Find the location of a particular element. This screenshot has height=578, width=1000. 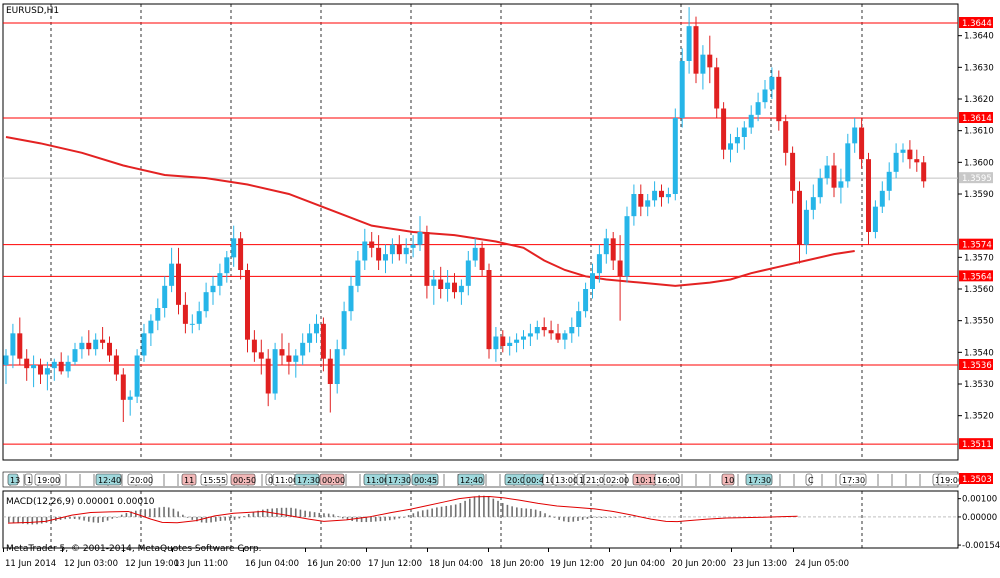

session-tag-label: 15:55 is located at coordinates (214, 480).